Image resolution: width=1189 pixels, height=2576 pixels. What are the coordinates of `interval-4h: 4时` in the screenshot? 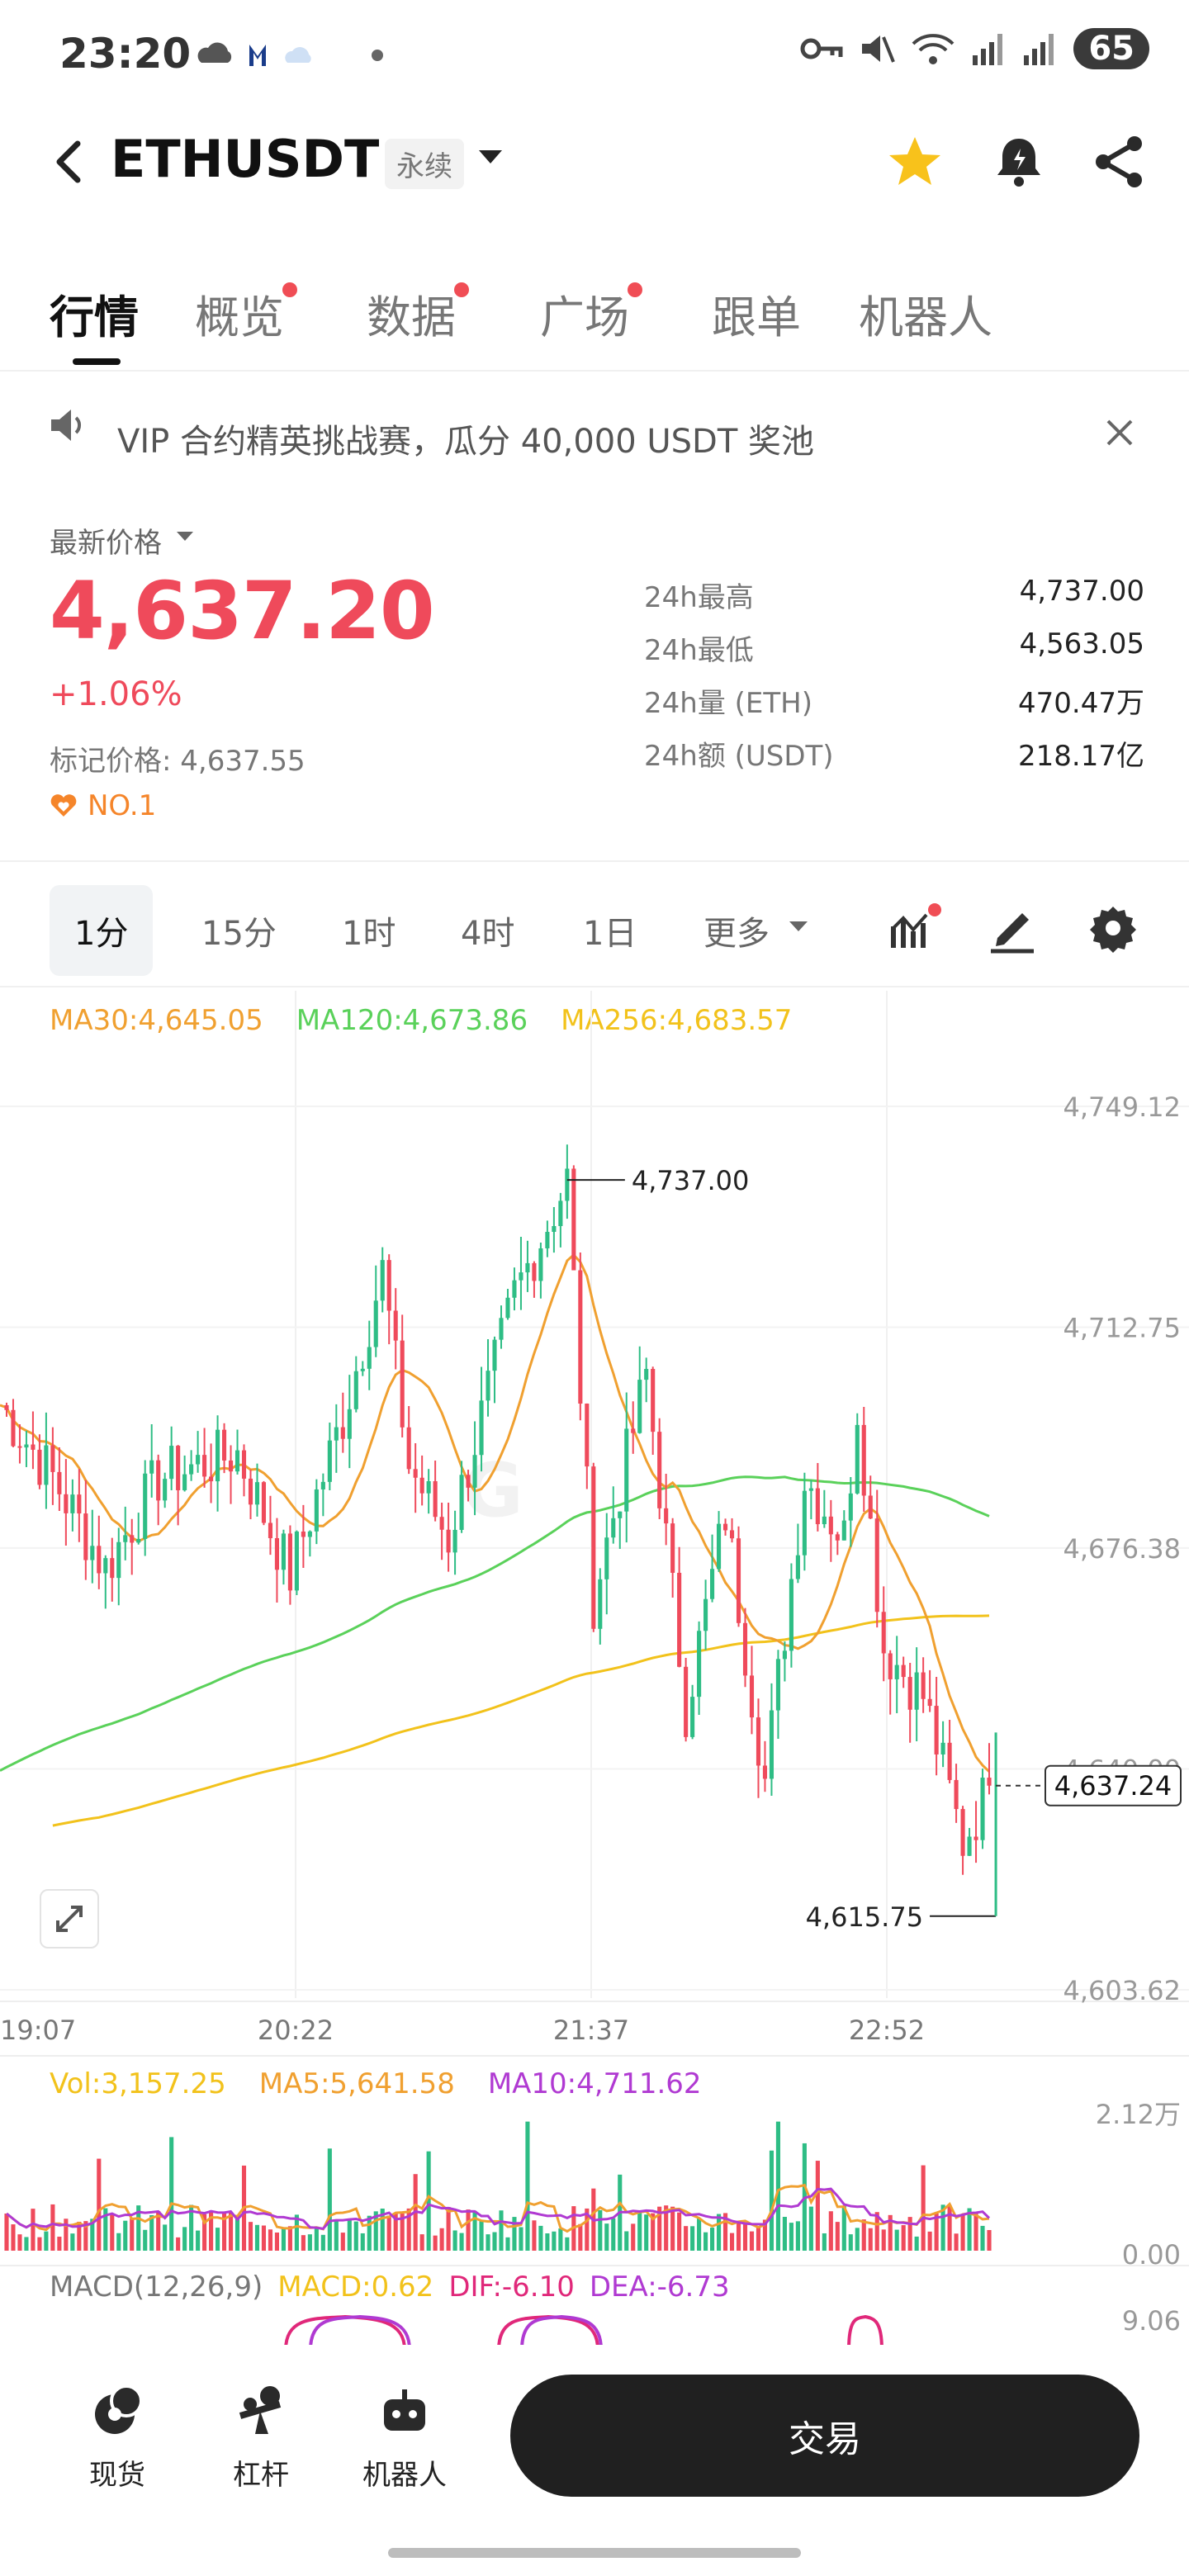 It's located at (488, 934).